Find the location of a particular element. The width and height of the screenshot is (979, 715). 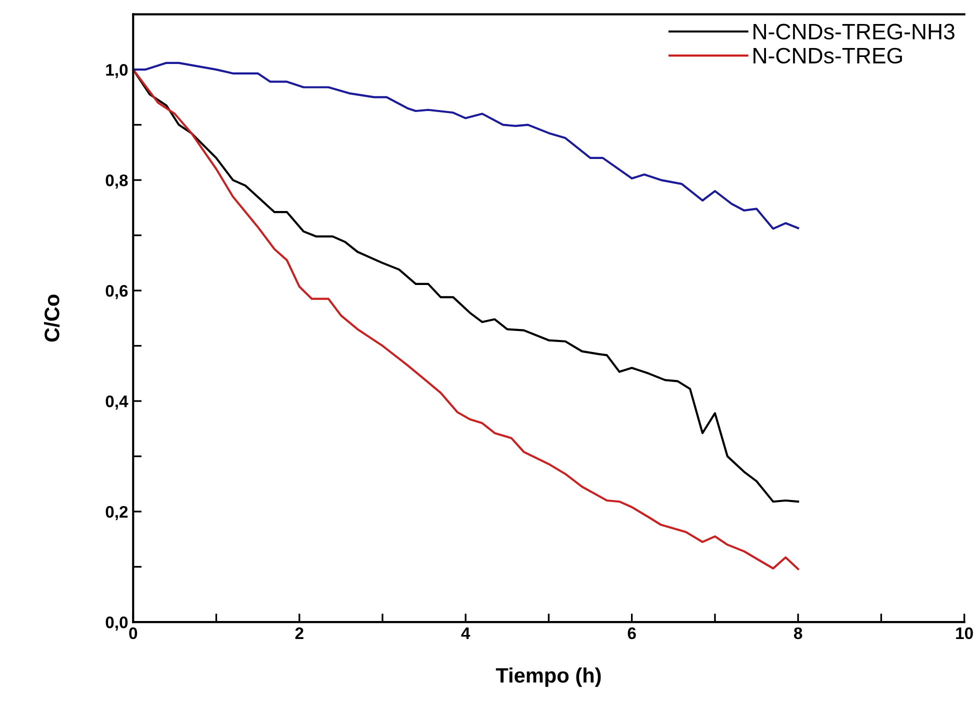

y-tick-label: 0,6 is located at coordinates (117, 292).